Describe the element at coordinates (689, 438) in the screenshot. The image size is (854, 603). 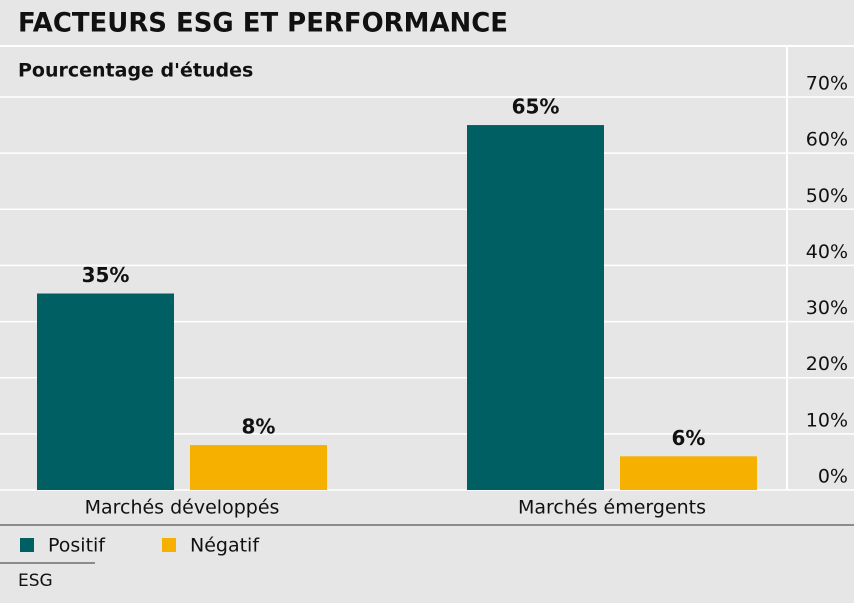
I see `data-label: 6%` at that location.